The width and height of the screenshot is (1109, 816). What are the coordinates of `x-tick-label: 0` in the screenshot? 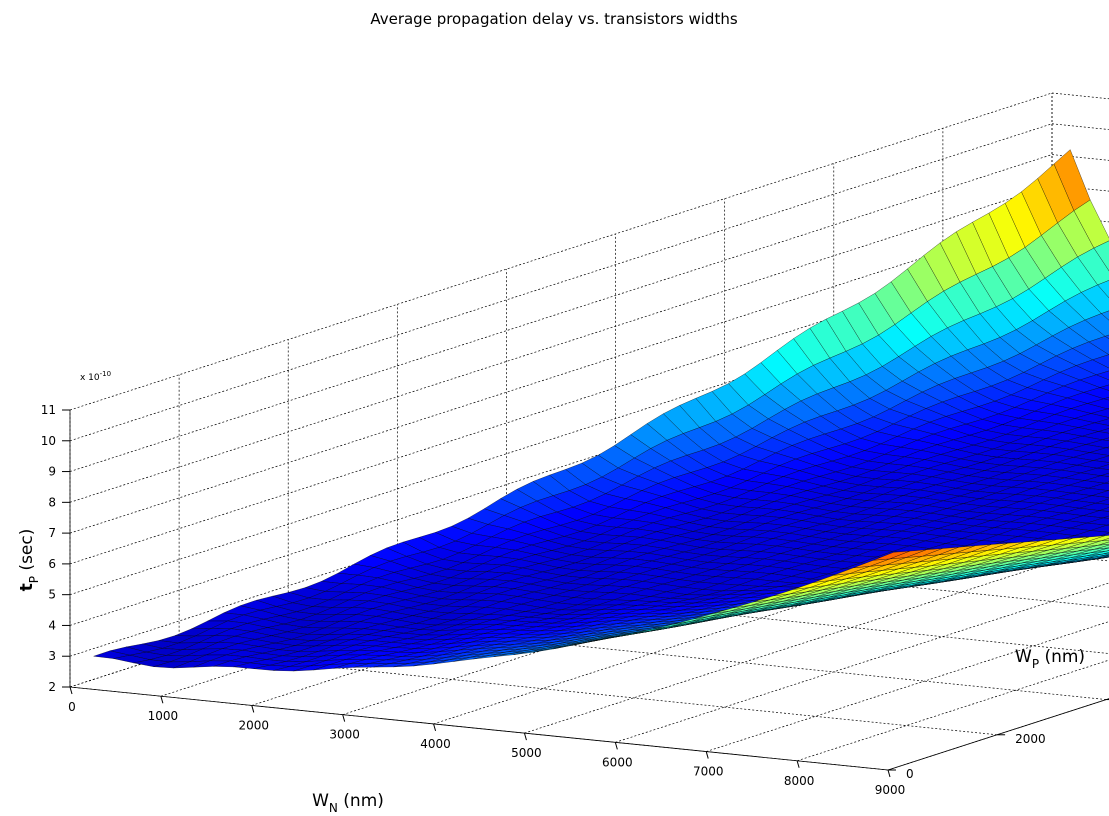 It's located at (72, 707).